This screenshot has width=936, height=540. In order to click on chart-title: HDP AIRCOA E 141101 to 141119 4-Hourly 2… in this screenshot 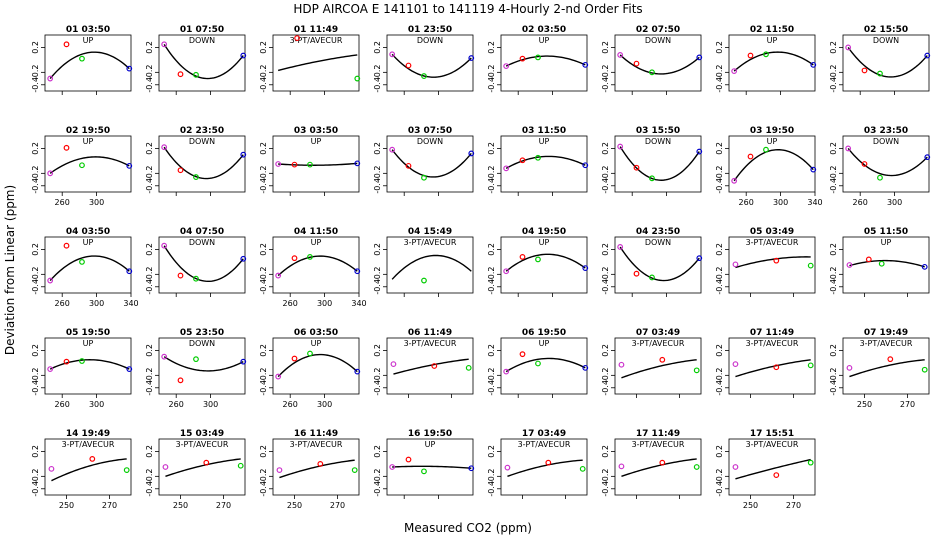, I will do `click(467, 9)`.